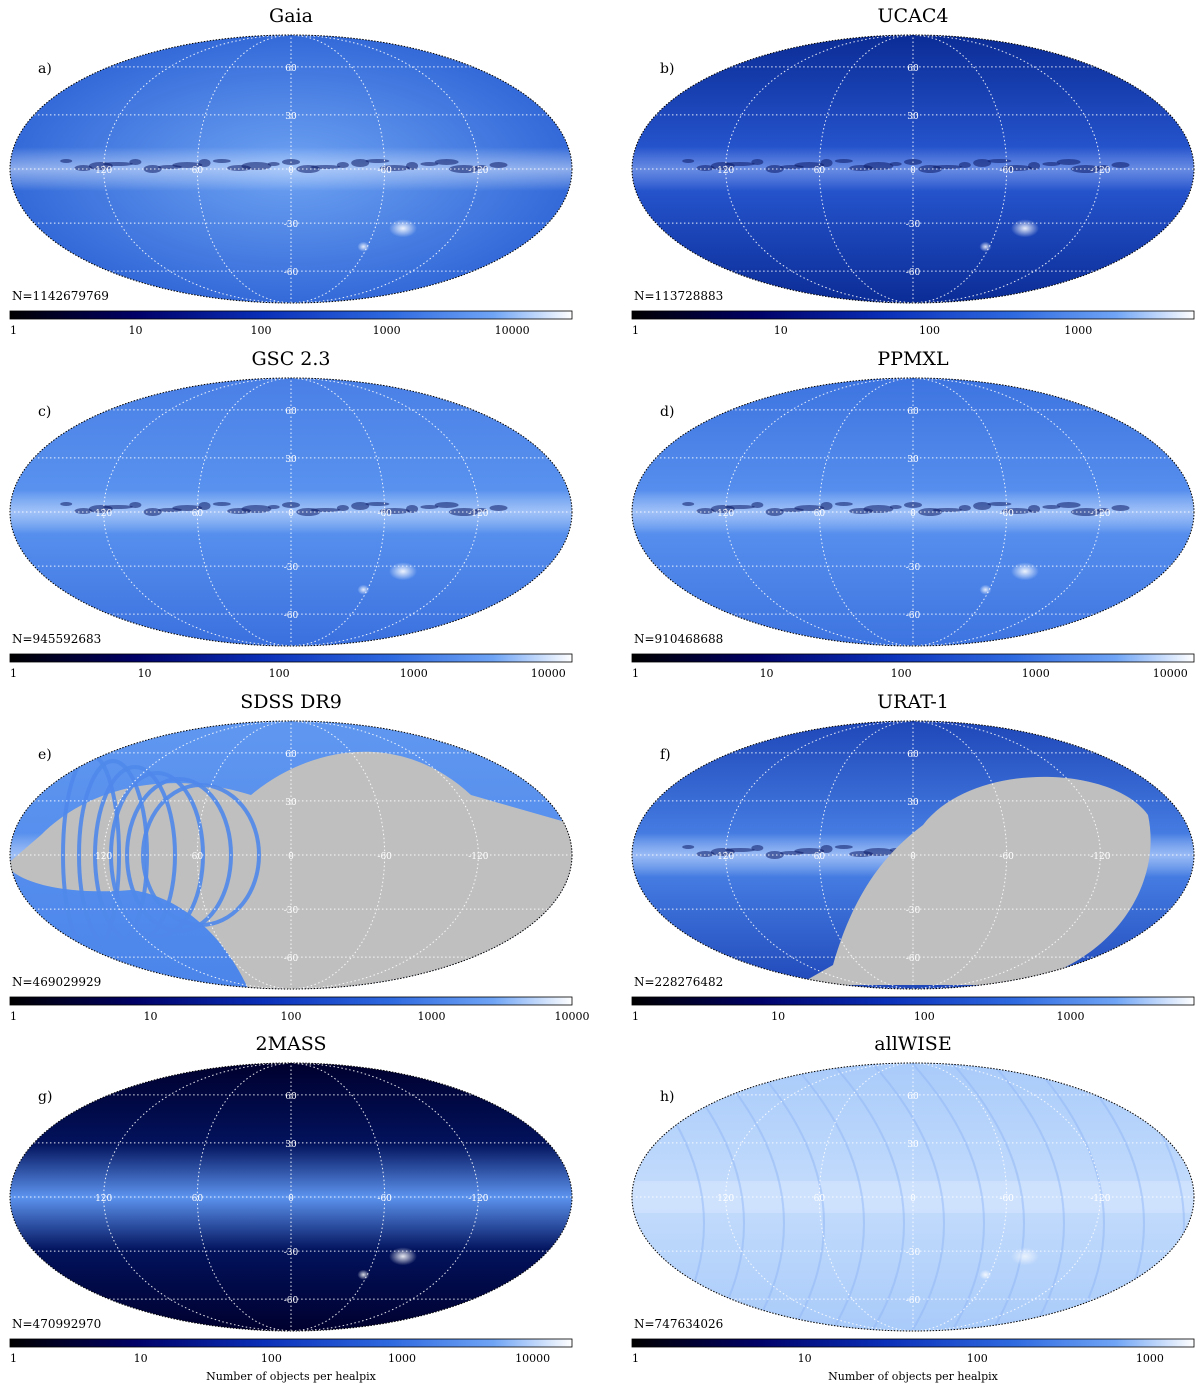 The width and height of the screenshot is (1200, 1389). I want to click on map-boundary, so click(913, 169).